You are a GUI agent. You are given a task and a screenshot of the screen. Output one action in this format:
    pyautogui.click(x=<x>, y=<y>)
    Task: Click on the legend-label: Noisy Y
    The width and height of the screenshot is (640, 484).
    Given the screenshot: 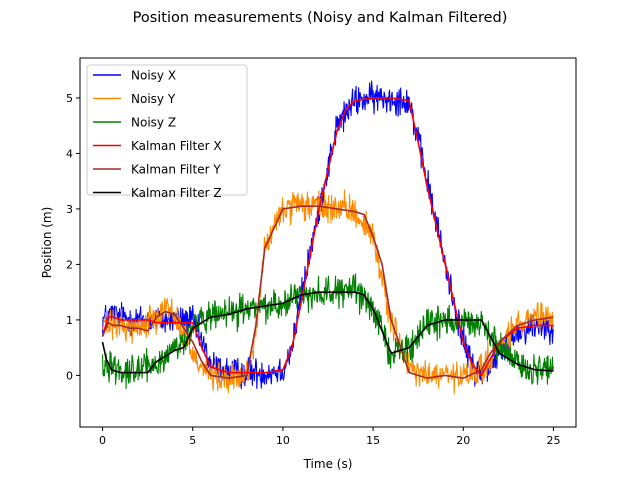 What is the action you would take?
    pyautogui.click(x=153, y=99)
    